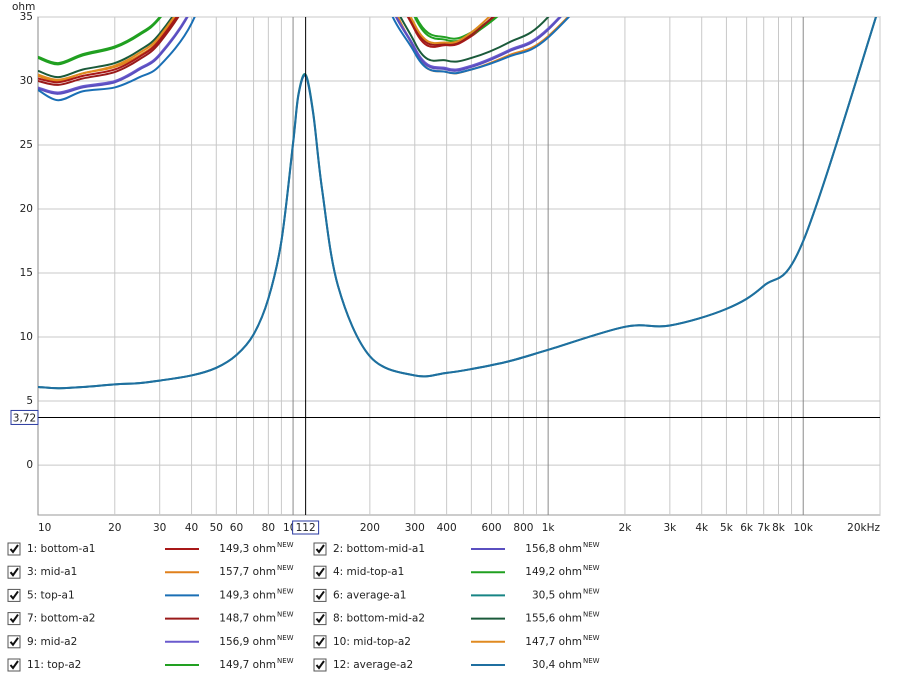 This screenshot has width=900, height=680. Describe the element at coordinates (29, 401) in the screenshot. I see `y-tick-label: 5` at that location.